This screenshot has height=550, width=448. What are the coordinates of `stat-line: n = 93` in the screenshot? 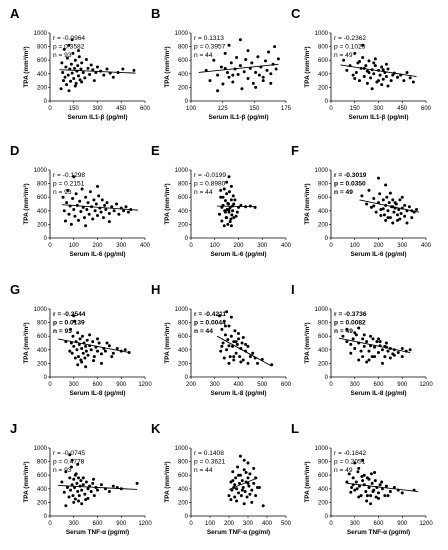 It's located at (62, 192).